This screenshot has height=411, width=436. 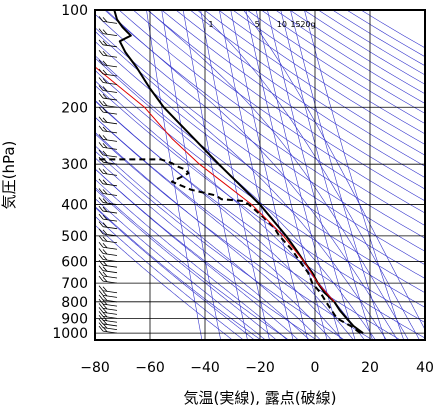 What do you see at coordinates (295, 24) in the screenshot?
I see `mixing-ratio-label: 15` at bounding box center [295, 24].